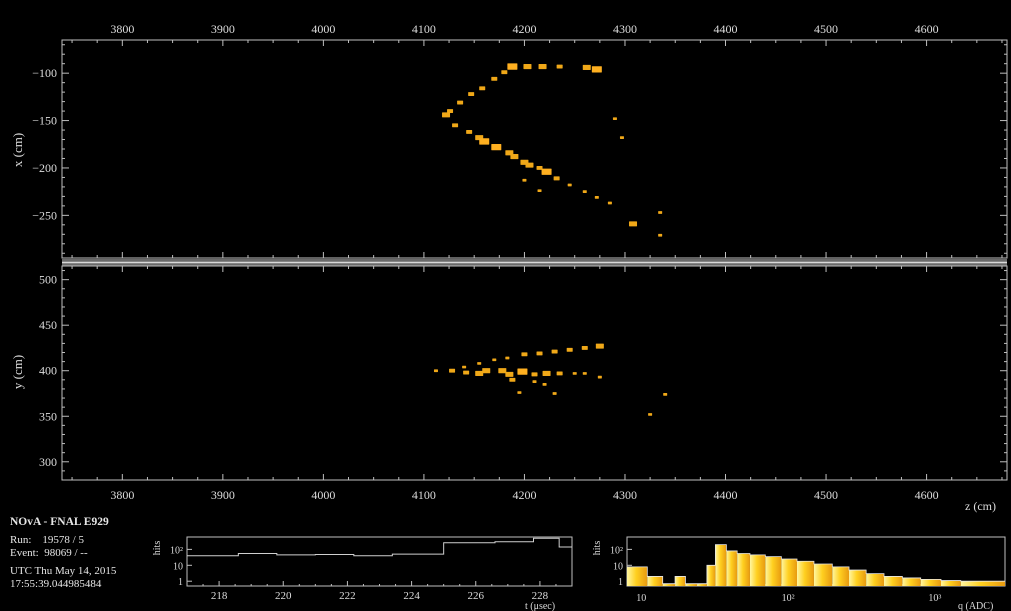 Image resolution: width=1011 pixels, height=611 pixels. Describe the element at coordinates (122, 495) in the screenshot. I see `yz-z-tick-label: 3800` at that location.